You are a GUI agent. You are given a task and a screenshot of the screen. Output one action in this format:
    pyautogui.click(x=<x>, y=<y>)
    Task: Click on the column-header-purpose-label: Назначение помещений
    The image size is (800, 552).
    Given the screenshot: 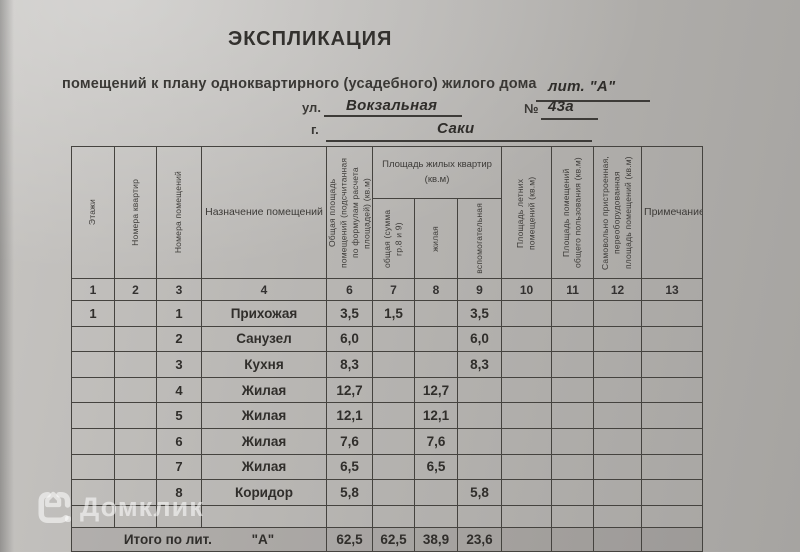 What is the action you would take?
    pyautogui.click(x=264, y=211)
    